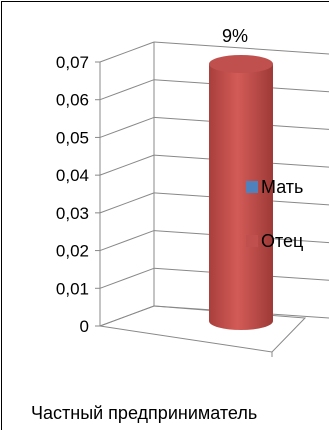 Image resolution: width=329 pixels, height=430 pixels. Describe the element at coordinates (282, 187) in the screenshot. I see `legend-label-Мать: Мать` at that location.